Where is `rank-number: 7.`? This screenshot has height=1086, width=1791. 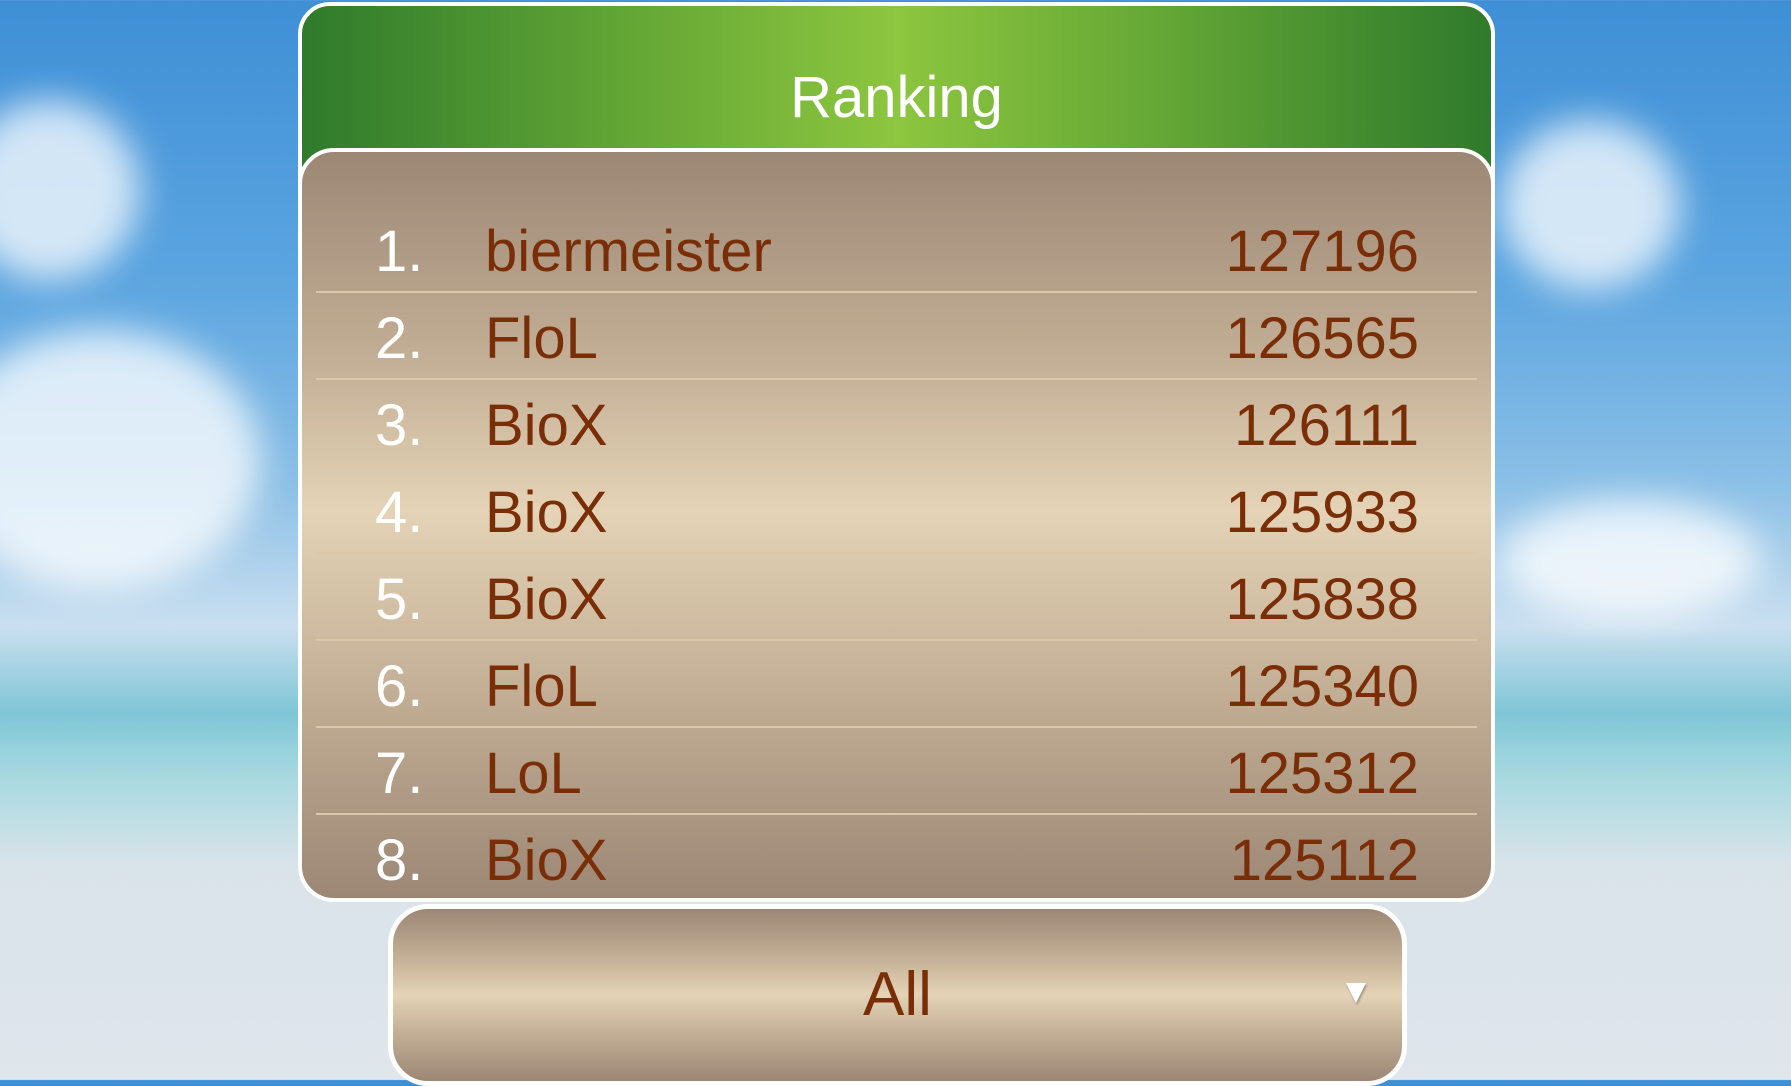 rank-number: 7. is located at coordinates (399, 773).